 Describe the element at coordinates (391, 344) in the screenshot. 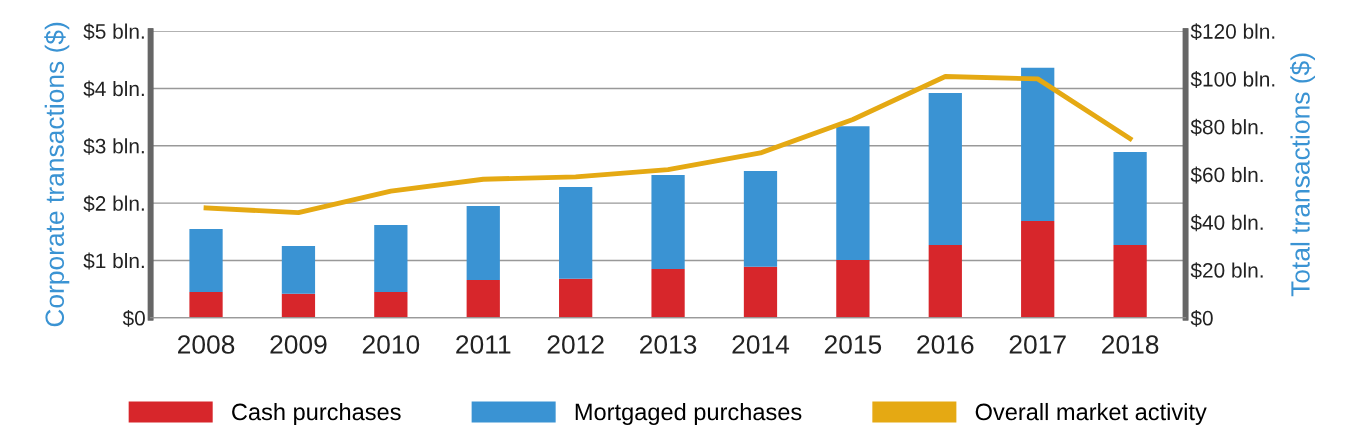

I see `x-tick-label: 2010` at that location.